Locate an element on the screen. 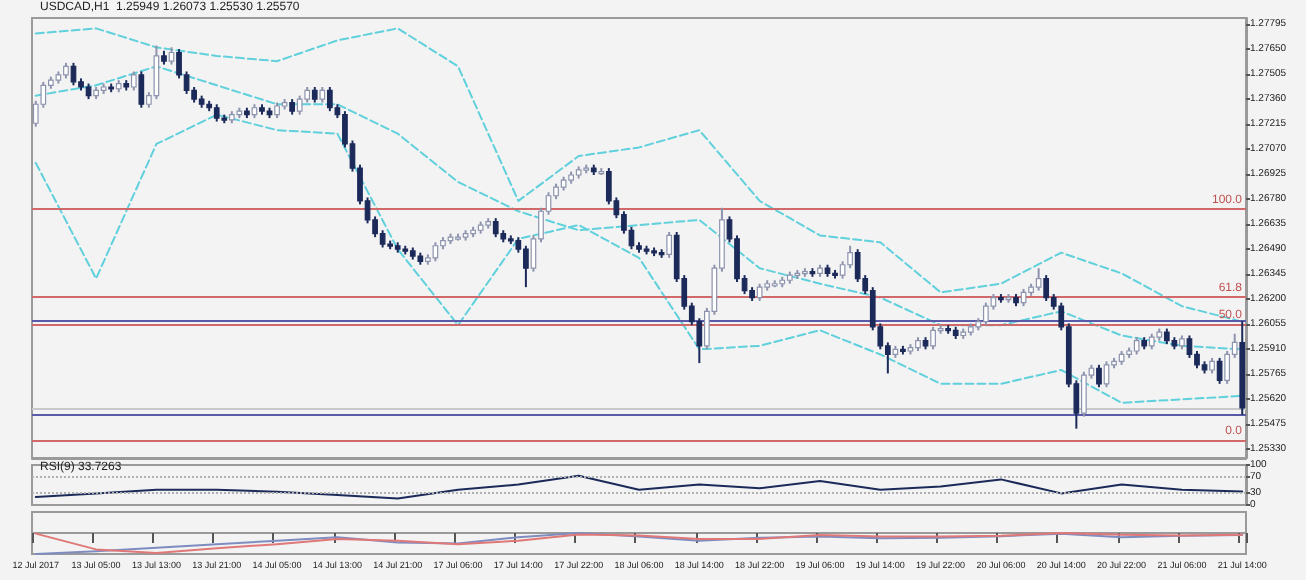 The width and height of the screenshot is (1306, 580). line-series is located at coordinates (639, 487).